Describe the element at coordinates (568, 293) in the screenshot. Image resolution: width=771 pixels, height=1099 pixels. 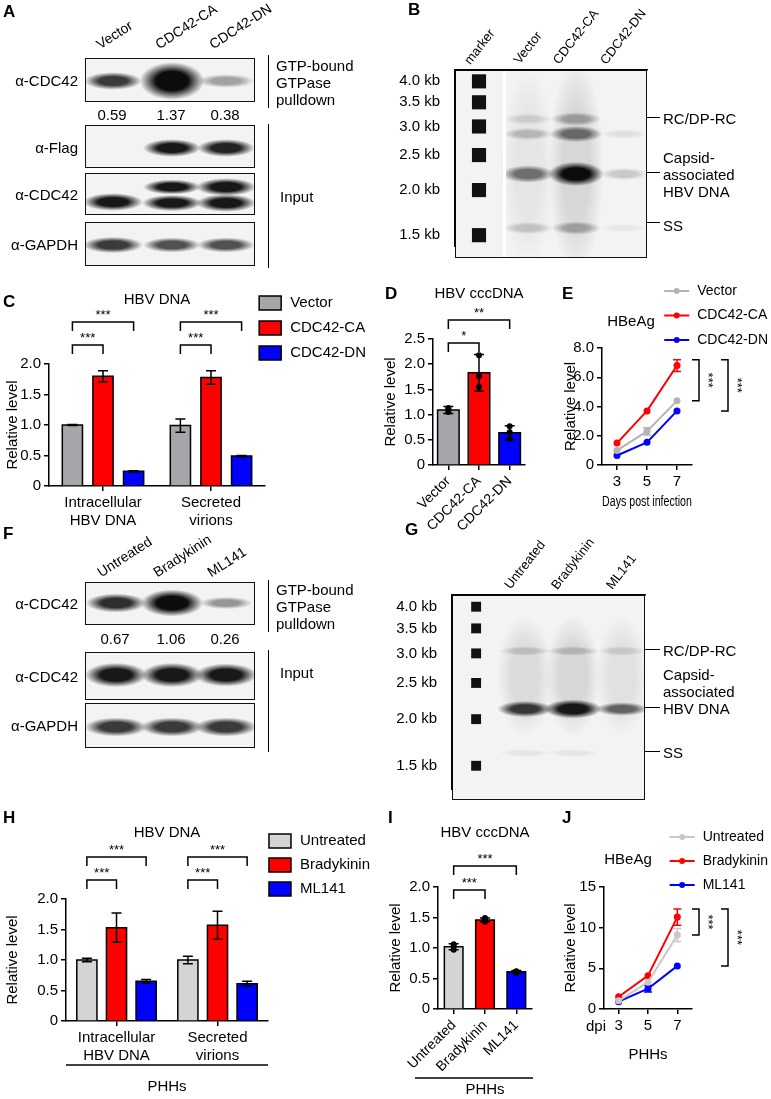
I see `text: E` at that location.